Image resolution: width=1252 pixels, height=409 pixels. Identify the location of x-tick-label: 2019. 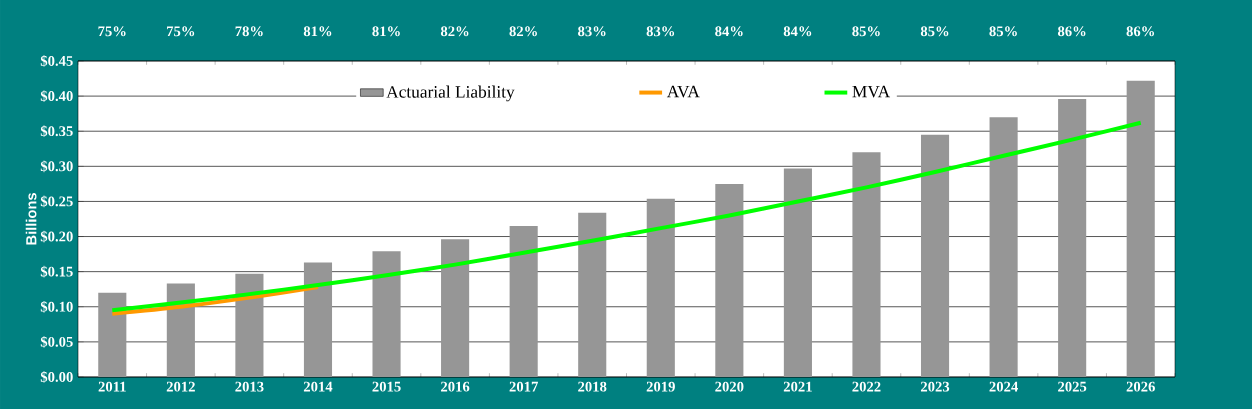
(660, 386).